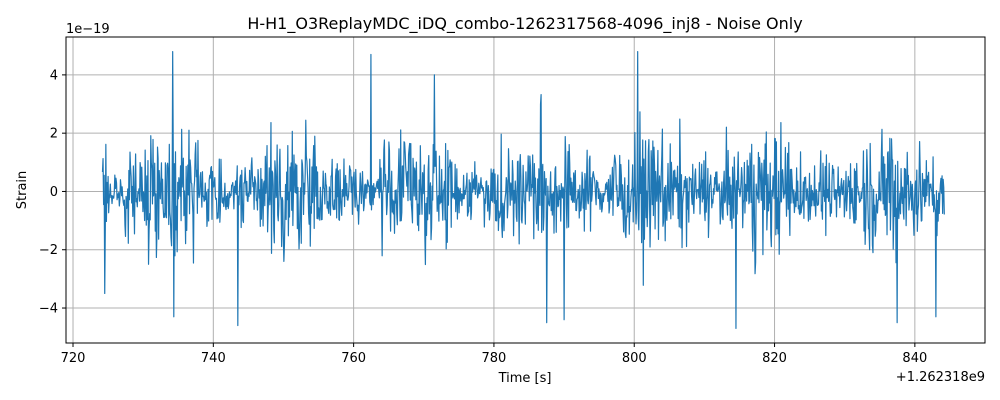 Image resolution: width=1000 pixels, height=400 pixels. Describe the element at coordinates (353, 358) in the screenshot. I see `x-tick-label: 760` at that location.